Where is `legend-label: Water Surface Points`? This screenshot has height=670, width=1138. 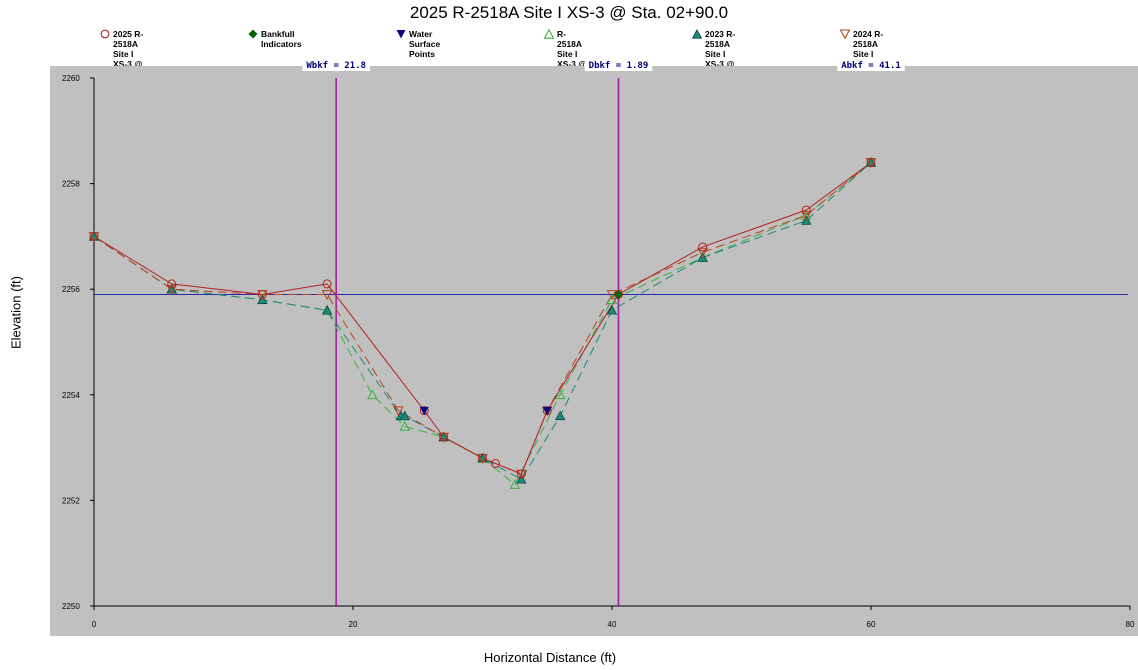
legend-label: Water Surface Points is located at coordinates (425, 44).